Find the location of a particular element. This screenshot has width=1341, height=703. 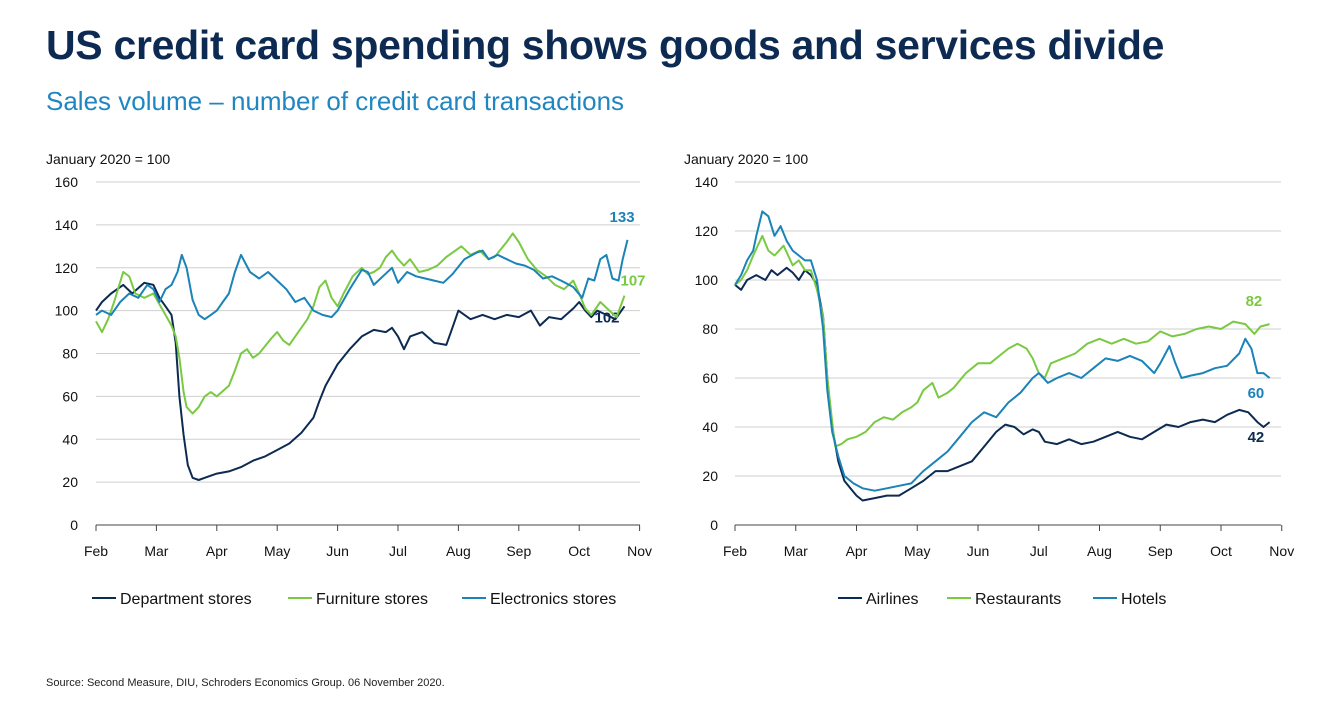

end-value-label: 60 is located at coordinates (1256, 393).